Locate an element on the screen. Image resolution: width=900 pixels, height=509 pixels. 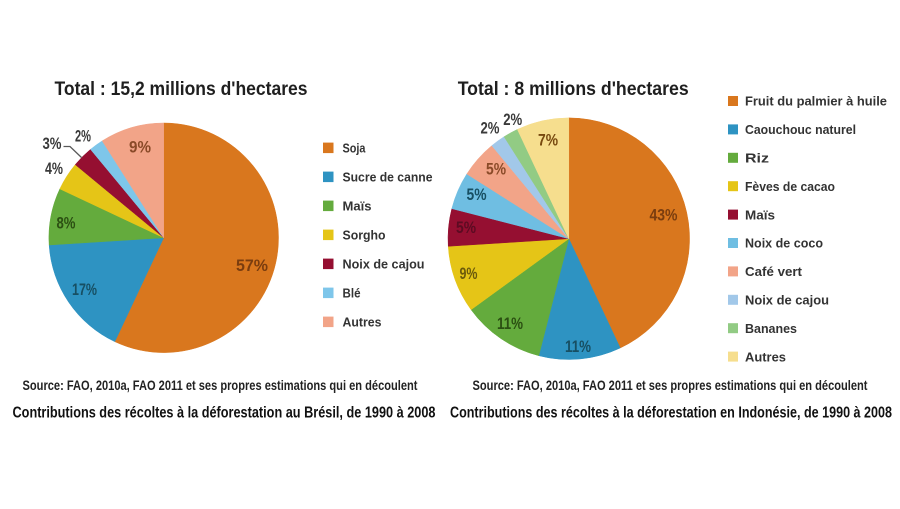
svg-text: Fèves de cacao is located at coordinates (790, 186).